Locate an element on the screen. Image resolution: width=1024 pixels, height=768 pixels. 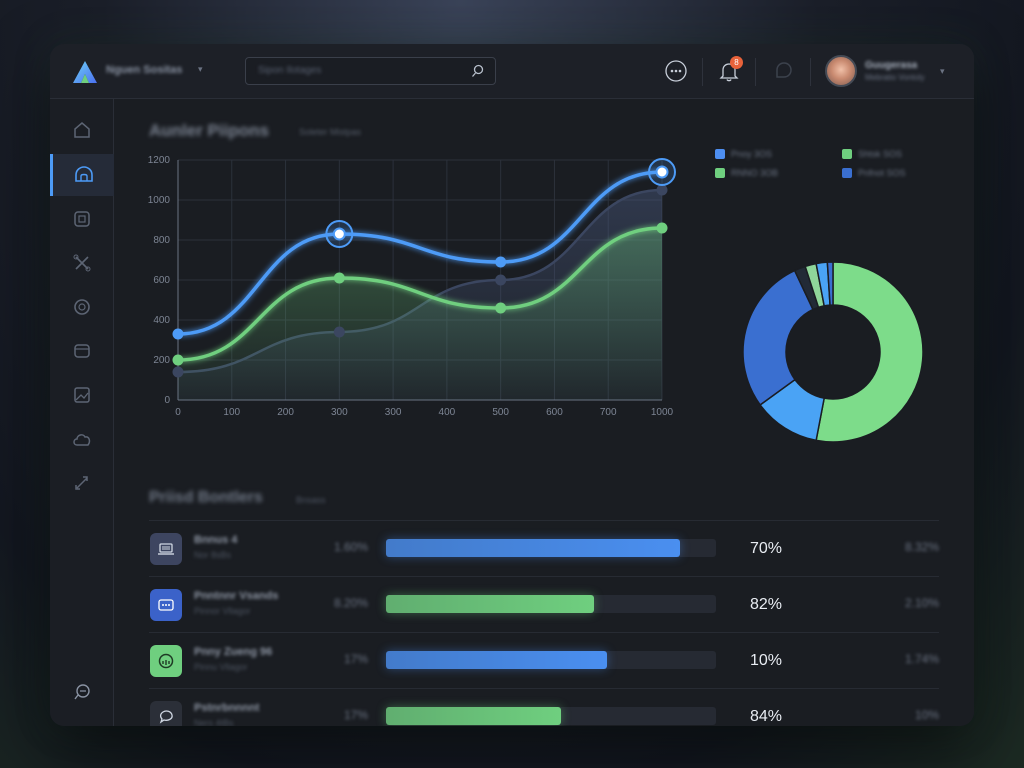
row-value: 84% is located at coordinates (766, 716).